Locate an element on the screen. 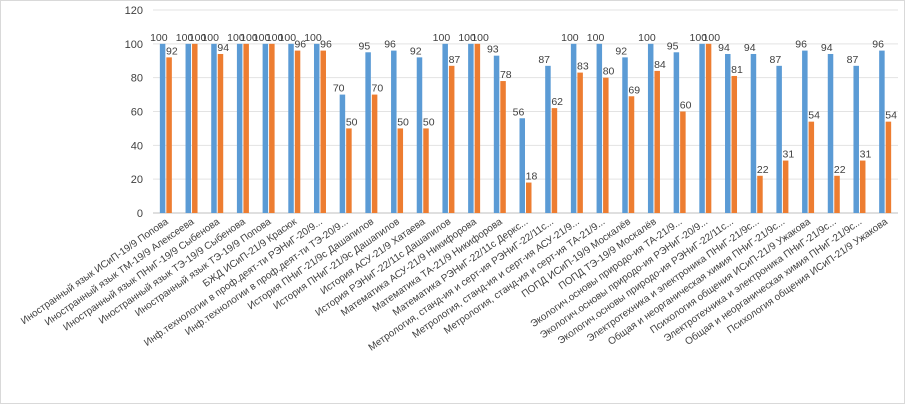 Image resolution: width=905 pixels, height=408 pixels. y-tick-label: 100 is located at coordinates (134, 45).